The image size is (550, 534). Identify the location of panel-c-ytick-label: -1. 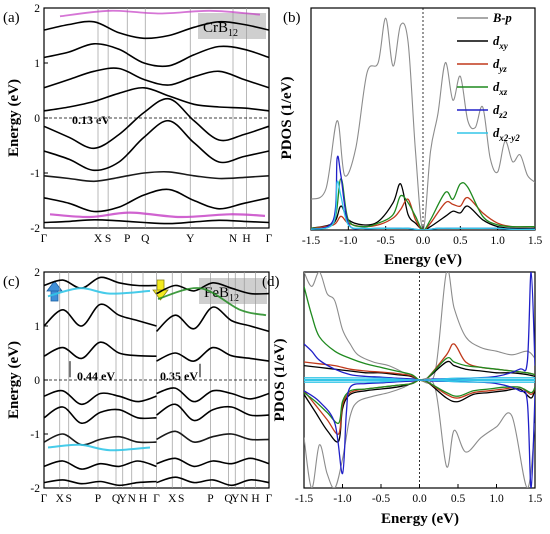
(35, 435).